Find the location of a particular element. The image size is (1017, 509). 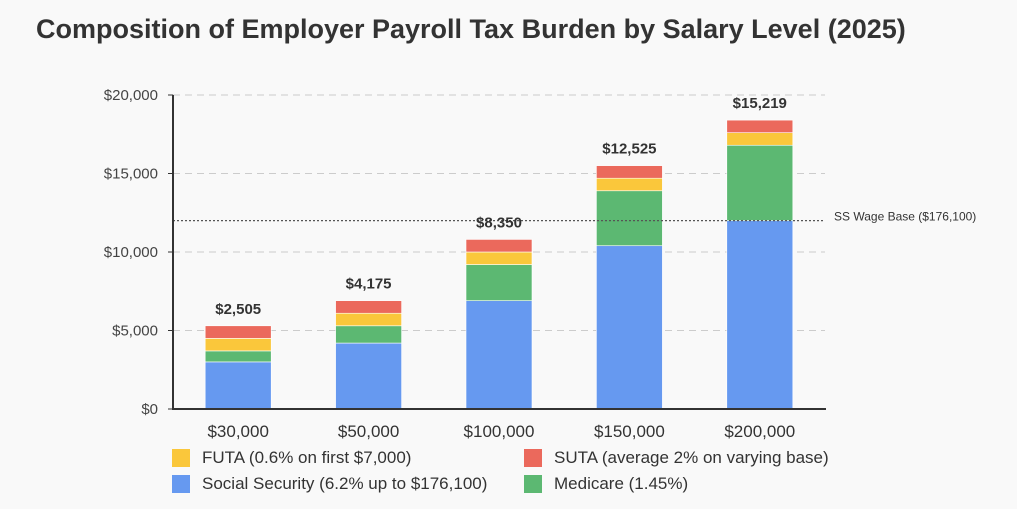

y-tick-label: $20,000 is located at coordinates (131, 95).